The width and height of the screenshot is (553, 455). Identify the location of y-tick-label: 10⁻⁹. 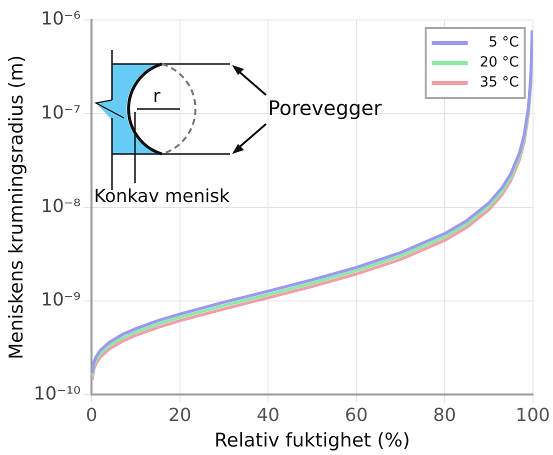
(61, 300).